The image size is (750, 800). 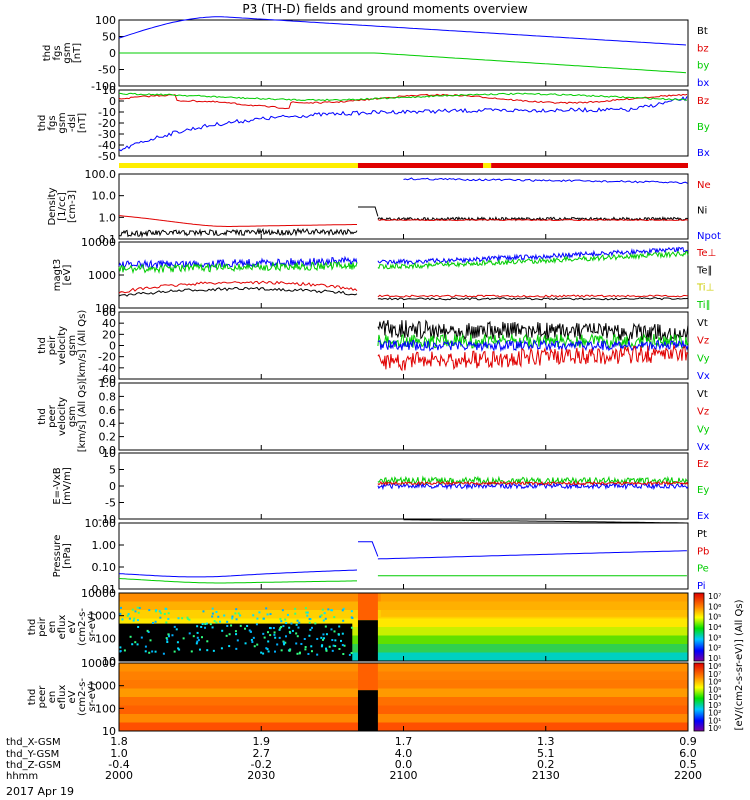 What do you see at coordinates (703, 429) in the screenshot?
I see `legend-item: Vy` at bounding box center [703, 429].